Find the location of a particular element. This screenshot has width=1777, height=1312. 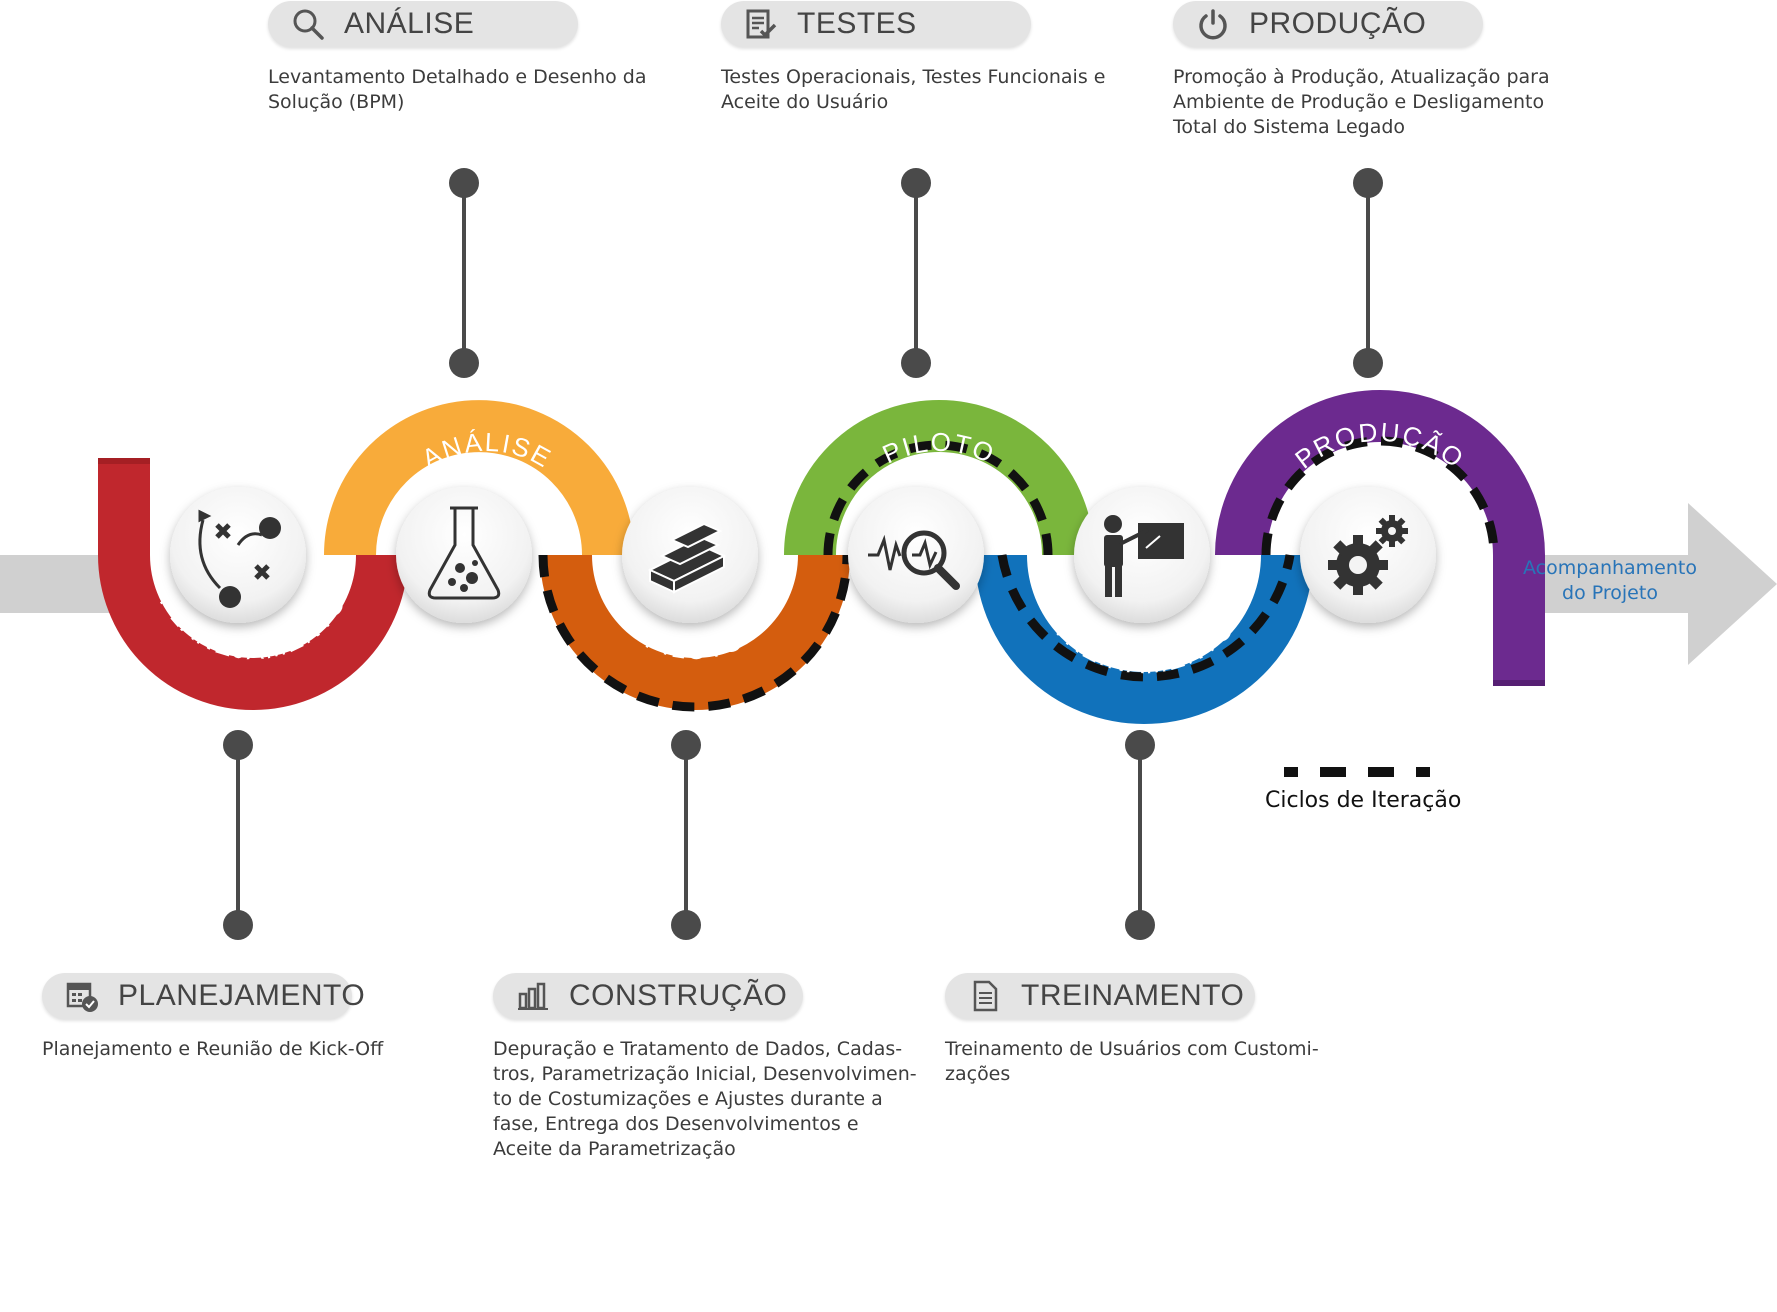

iteration-loops is located at coordinates (1018, 574).